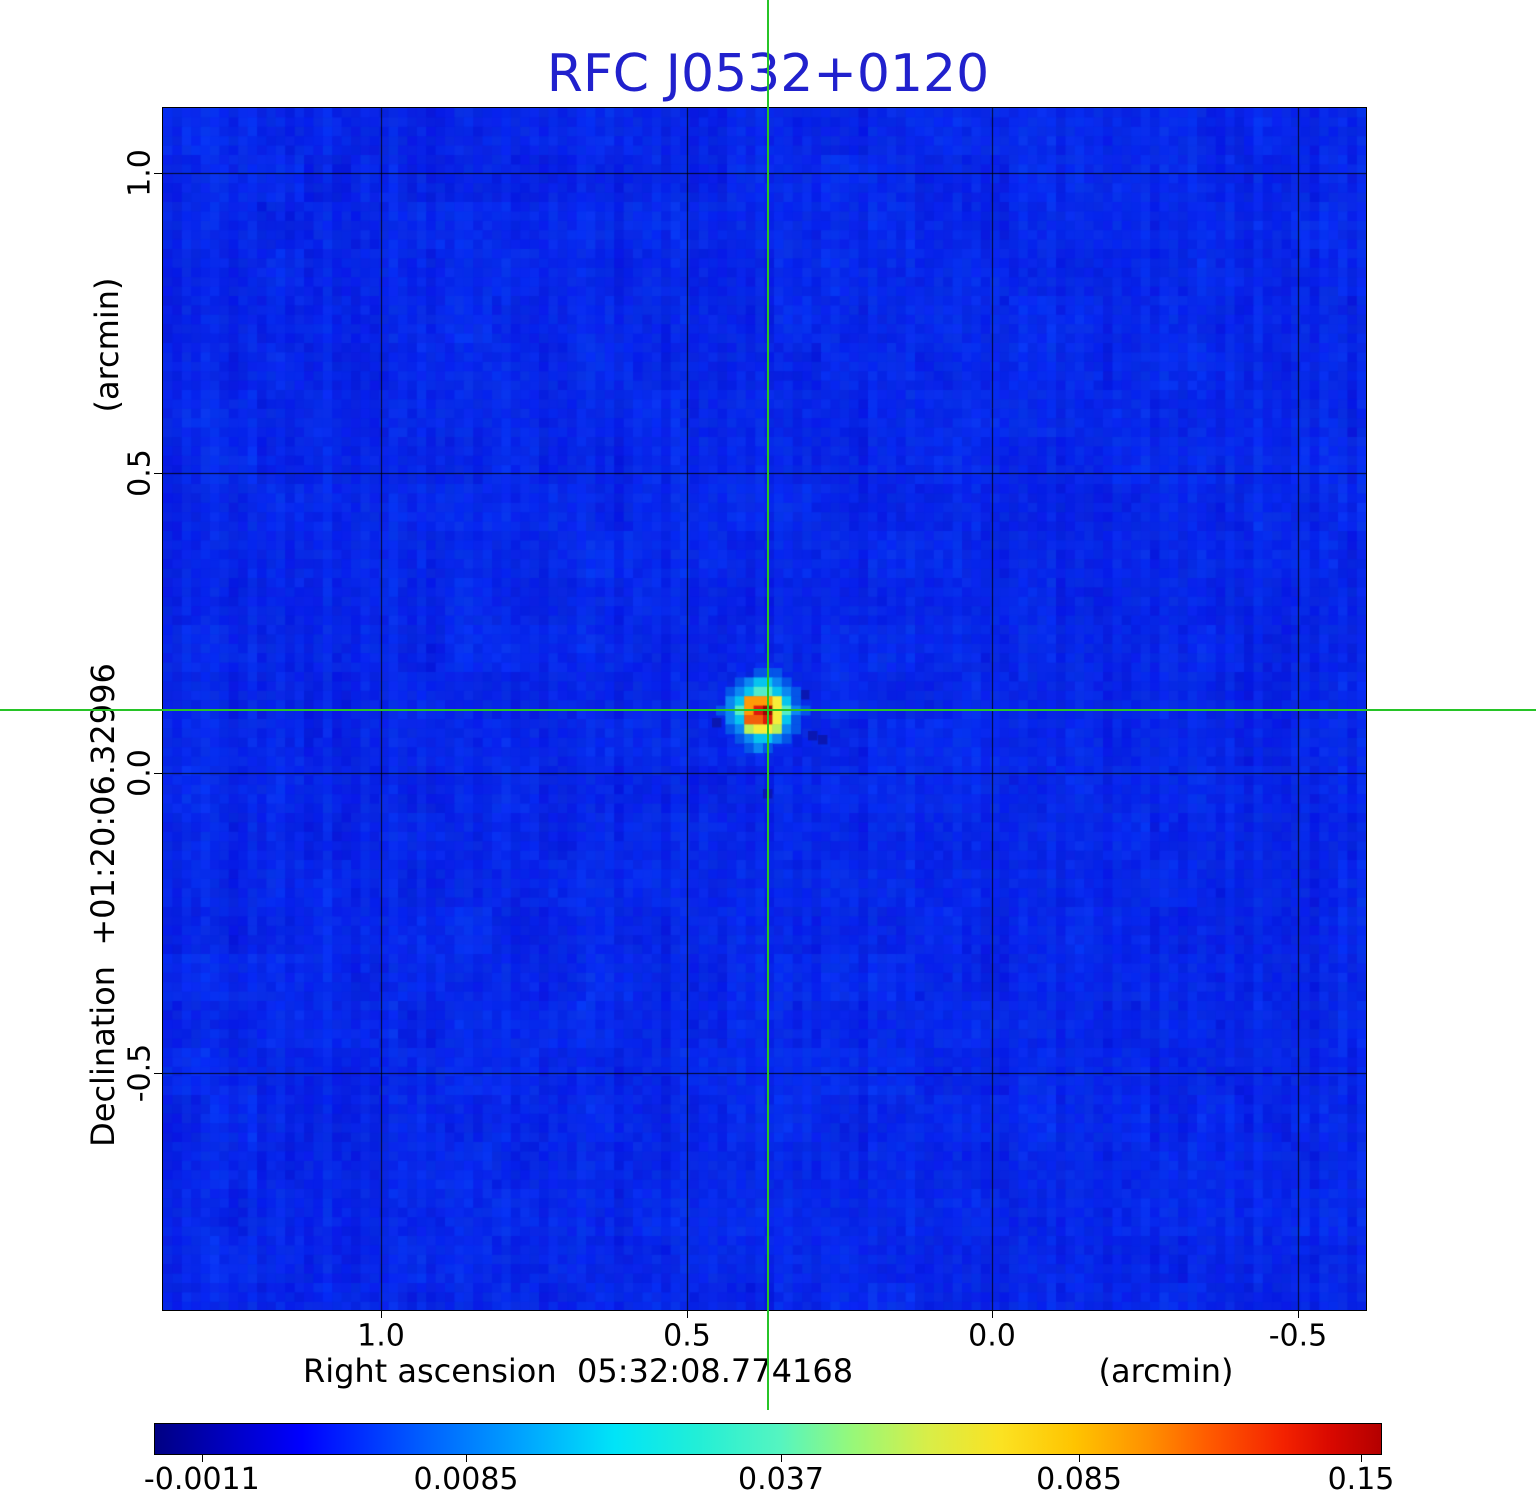 This screenshot has width=1536, height=1511. I want to click on y-tick-label-0: 1.0, so click(140, 173).